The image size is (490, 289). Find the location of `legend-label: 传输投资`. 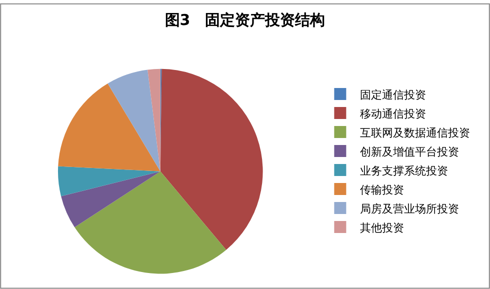

legend-label: 传输投资 is located at coordinates (382, 189).